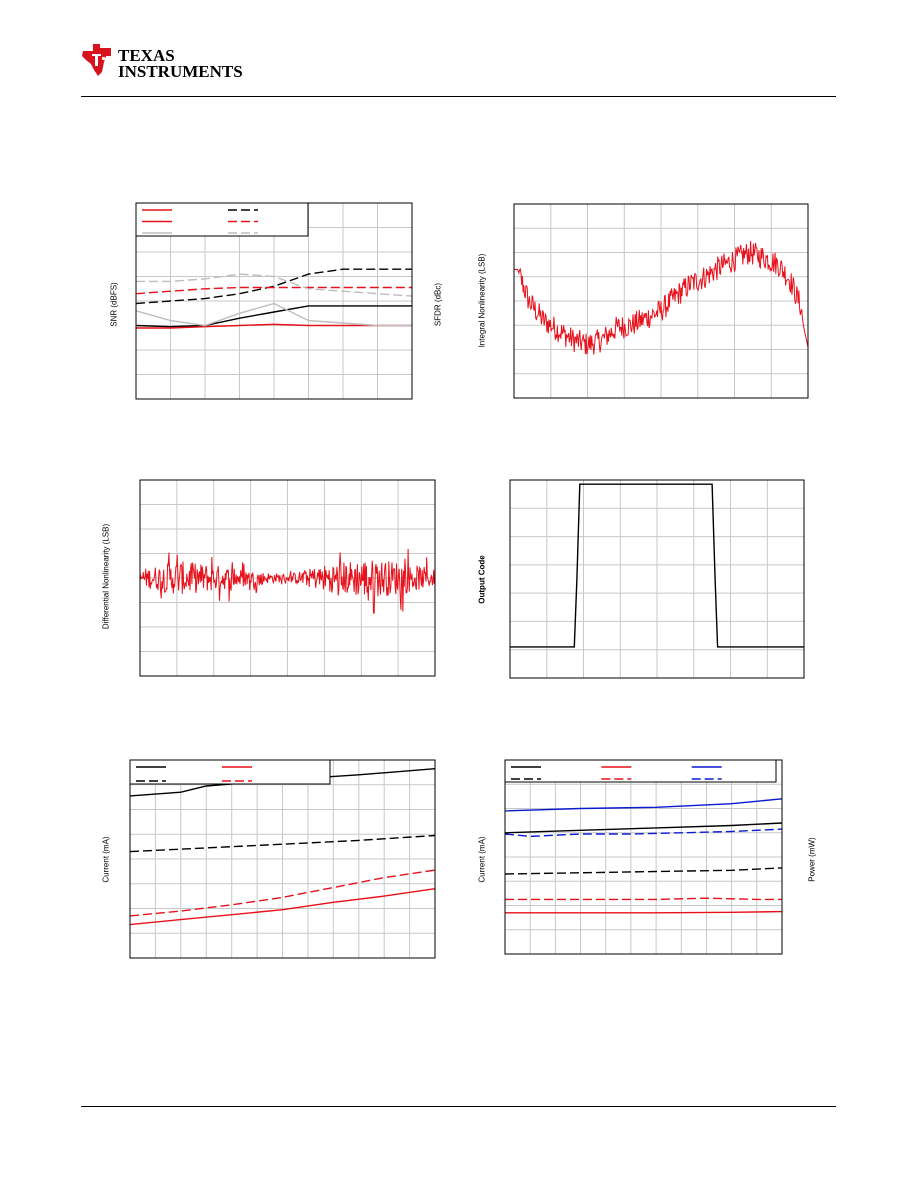 The image size is (918, 1188). What do you see at coordinates (812, 859) in the screenshot?
I see `power-ylabel: Power (mW)` at bounding box center [812, 859].